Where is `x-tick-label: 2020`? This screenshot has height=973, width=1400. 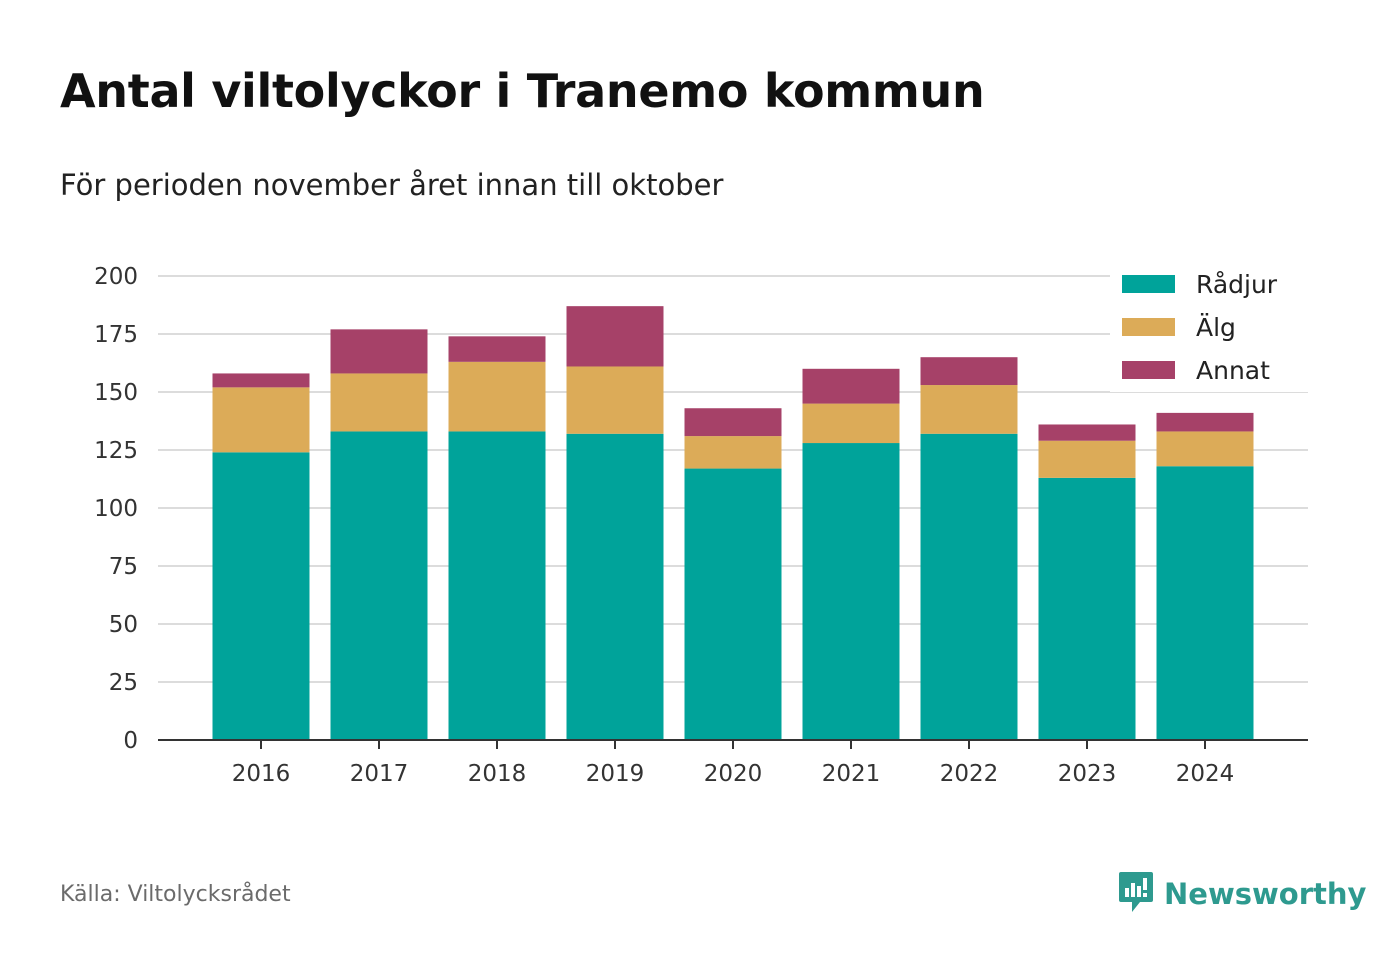
x-tick-label: 2020 is located at coordinates (733, 774).